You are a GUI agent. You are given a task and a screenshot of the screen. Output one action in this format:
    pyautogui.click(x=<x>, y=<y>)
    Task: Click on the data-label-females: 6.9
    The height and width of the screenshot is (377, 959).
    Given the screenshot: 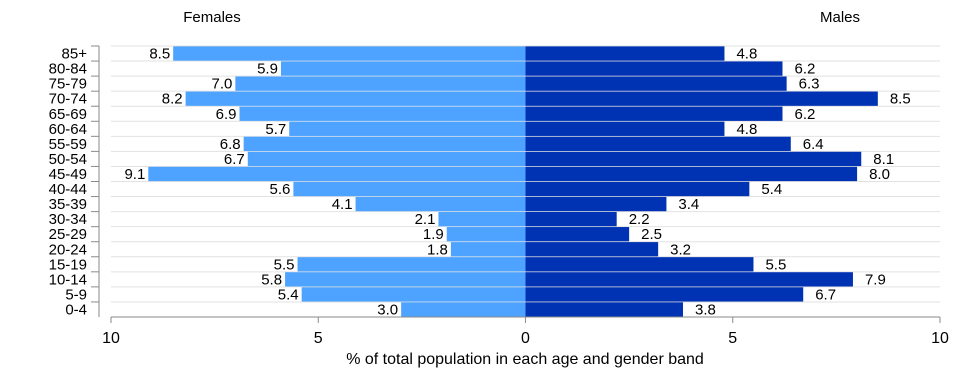 What is the action you would take?
    pyautogui.click(x=226, y=114)
    